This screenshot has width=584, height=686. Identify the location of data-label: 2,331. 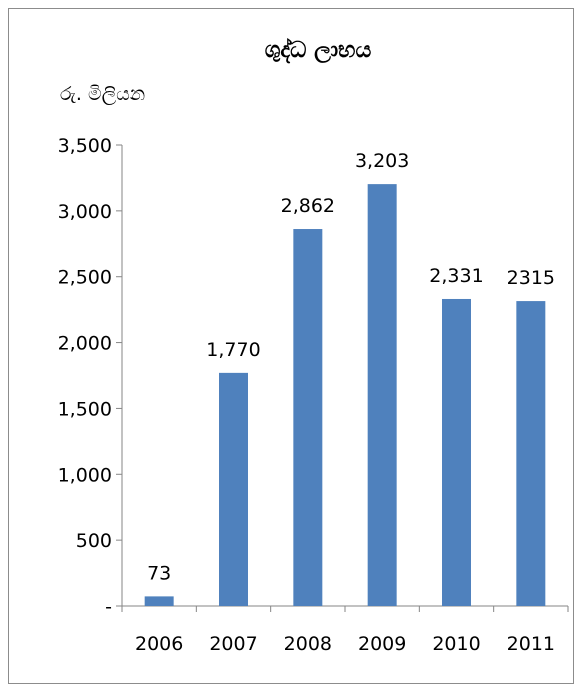
(456, 276).